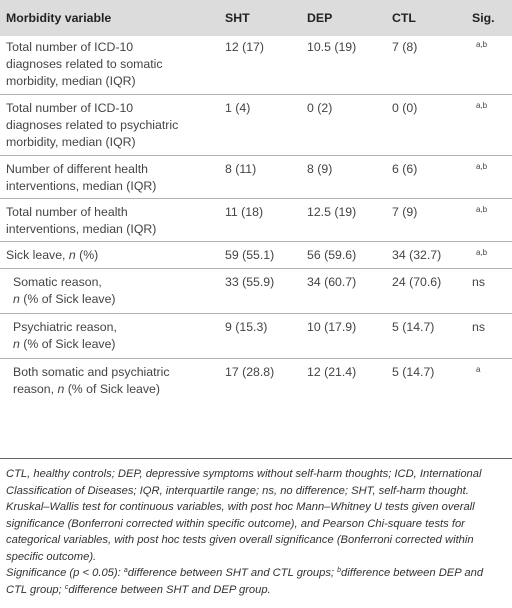  I want to click on cell-dep: 56 (59.6), so click(349, 254).